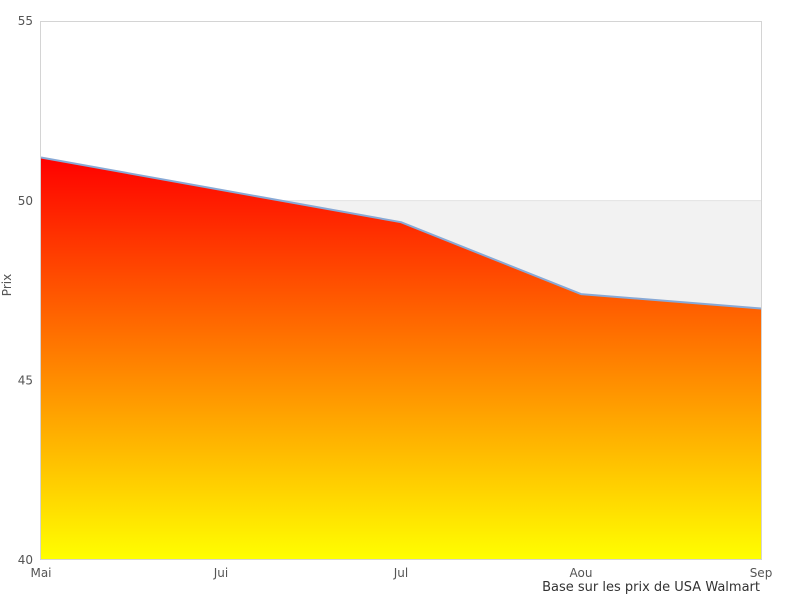  I want to click on x-tick-label-aou: Aou, so click(581, 573).